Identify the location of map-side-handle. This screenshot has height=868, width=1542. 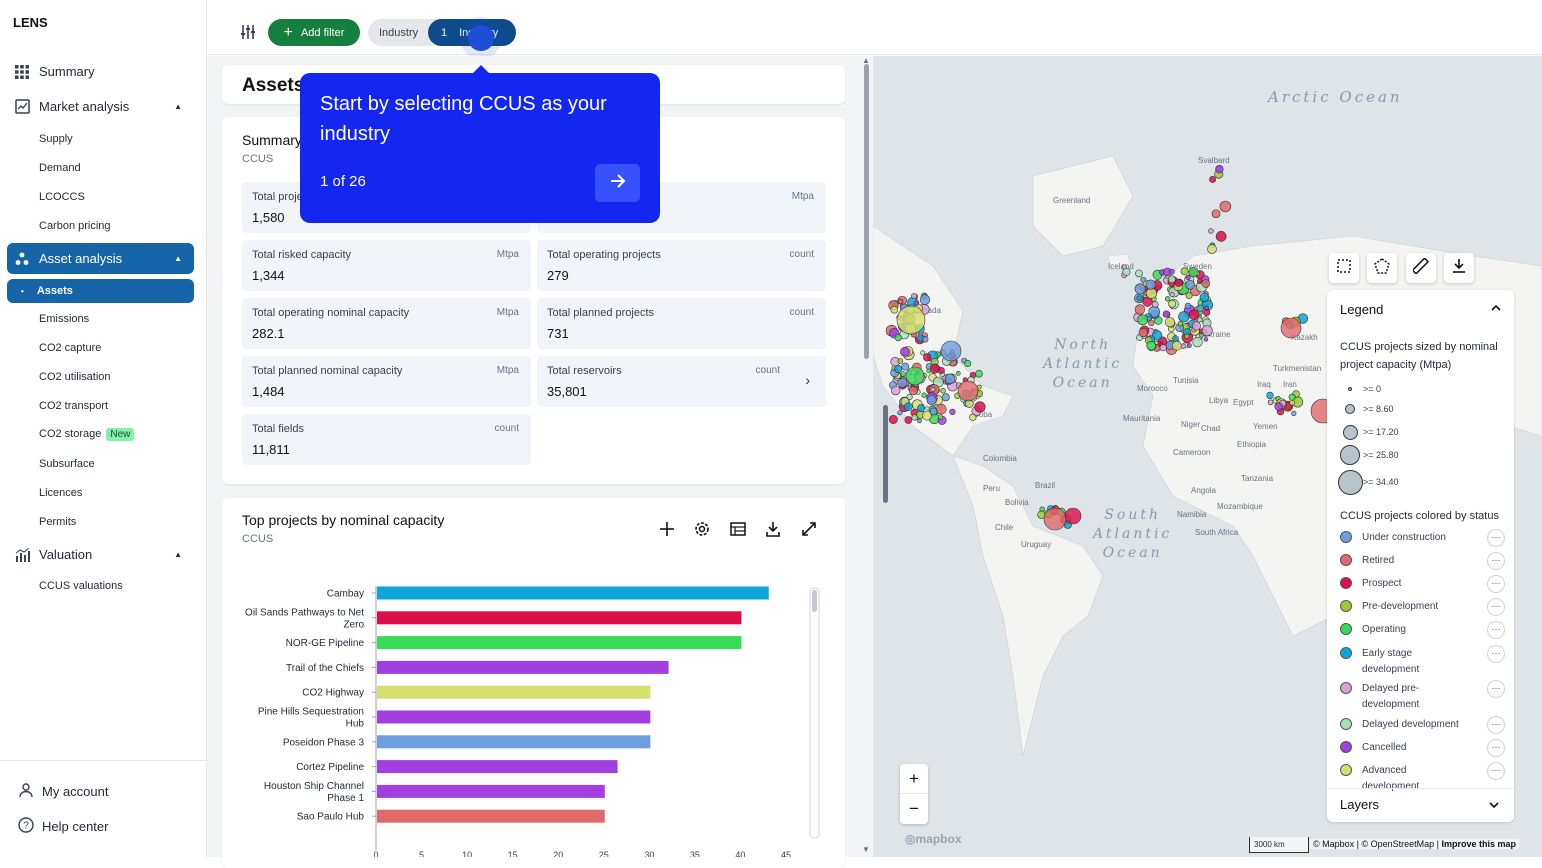
(885, 454).